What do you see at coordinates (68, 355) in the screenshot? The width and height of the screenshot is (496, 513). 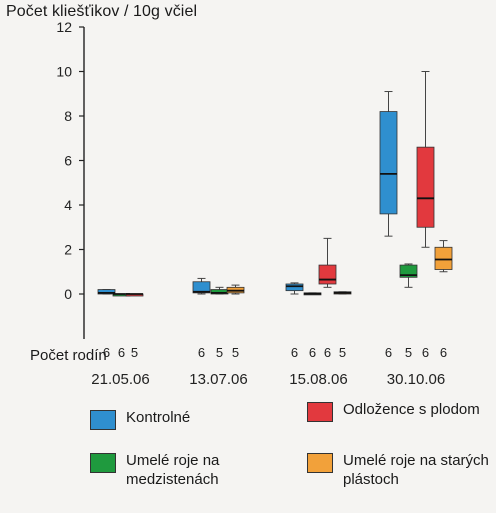 I see `family-count-label: Počet rodín` at bounding box center [68, 355].